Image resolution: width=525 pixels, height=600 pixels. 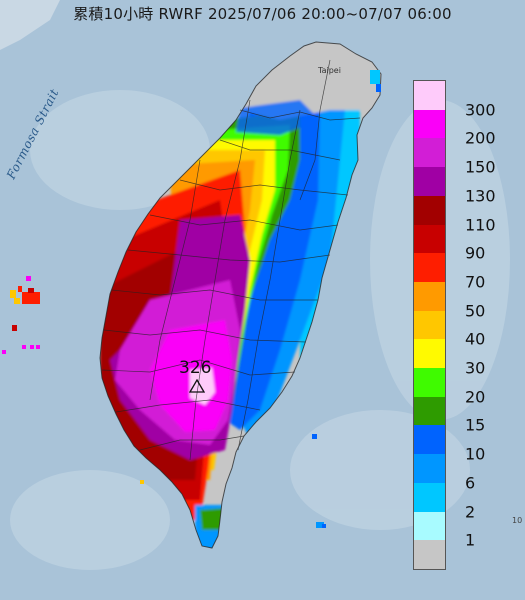 What do you see at coordinates (475, 339) in the screenshot?
I see `legend-label: 40` at bounding box center [475, 339].